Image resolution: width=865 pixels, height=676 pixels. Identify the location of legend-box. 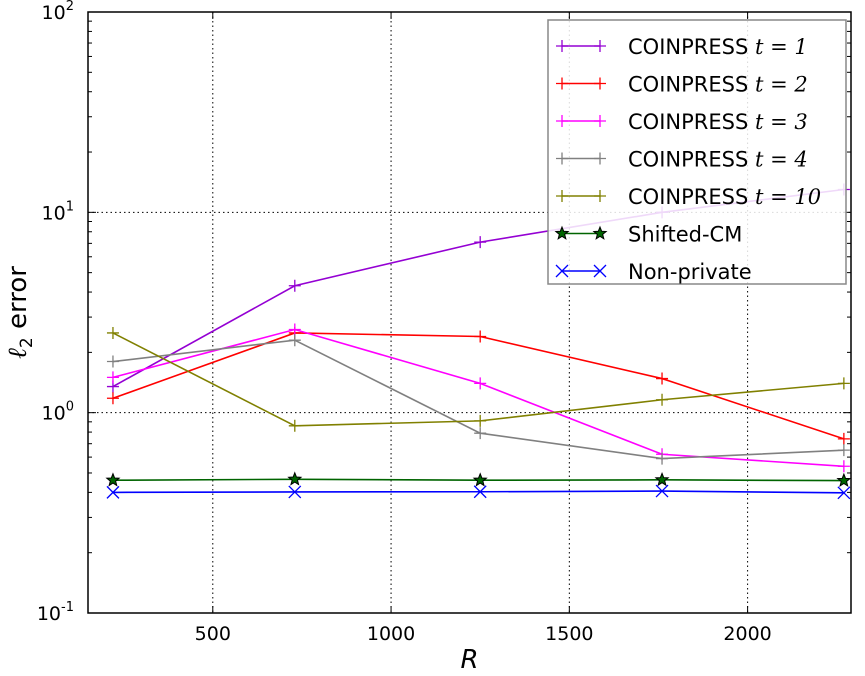
(697, 152).